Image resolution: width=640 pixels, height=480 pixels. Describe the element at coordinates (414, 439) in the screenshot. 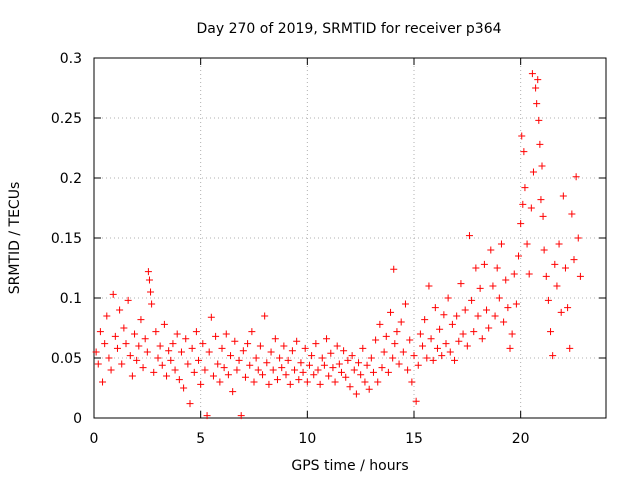

I see `x-tick-label: 15` at that location.